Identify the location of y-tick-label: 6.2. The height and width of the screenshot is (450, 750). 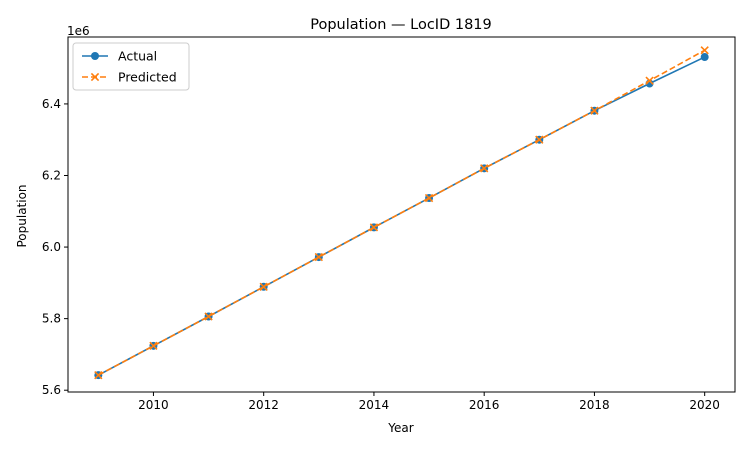
(51, 175).